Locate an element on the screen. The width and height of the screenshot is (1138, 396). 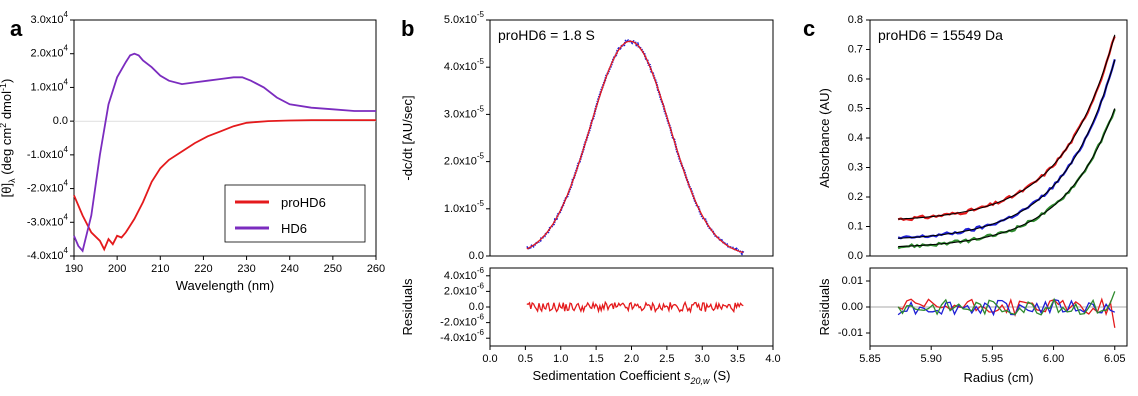
panel-a-y-tick-label: -4.0x10⁴ is located at coordinates (48, 254).